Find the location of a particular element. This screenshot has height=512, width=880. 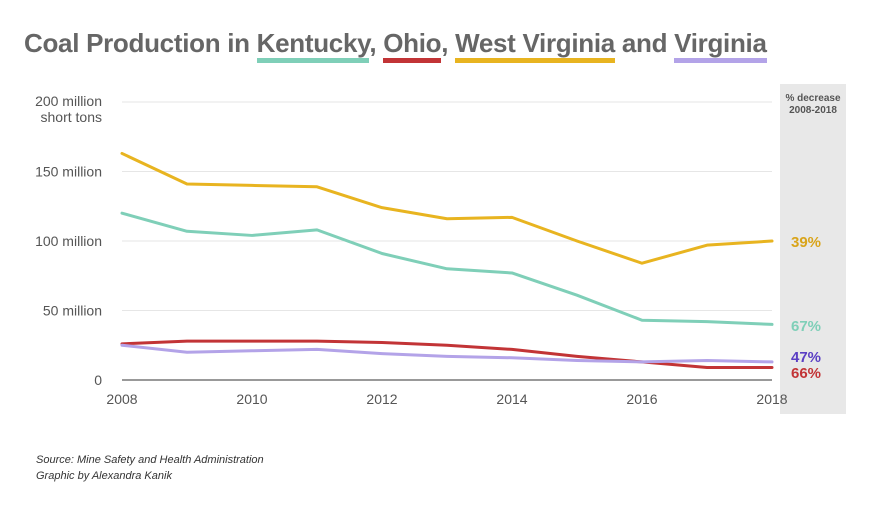

x-axis-ticks: 2008 2010 2012 2014 2016 2018 is located at coordinates (446, 399).